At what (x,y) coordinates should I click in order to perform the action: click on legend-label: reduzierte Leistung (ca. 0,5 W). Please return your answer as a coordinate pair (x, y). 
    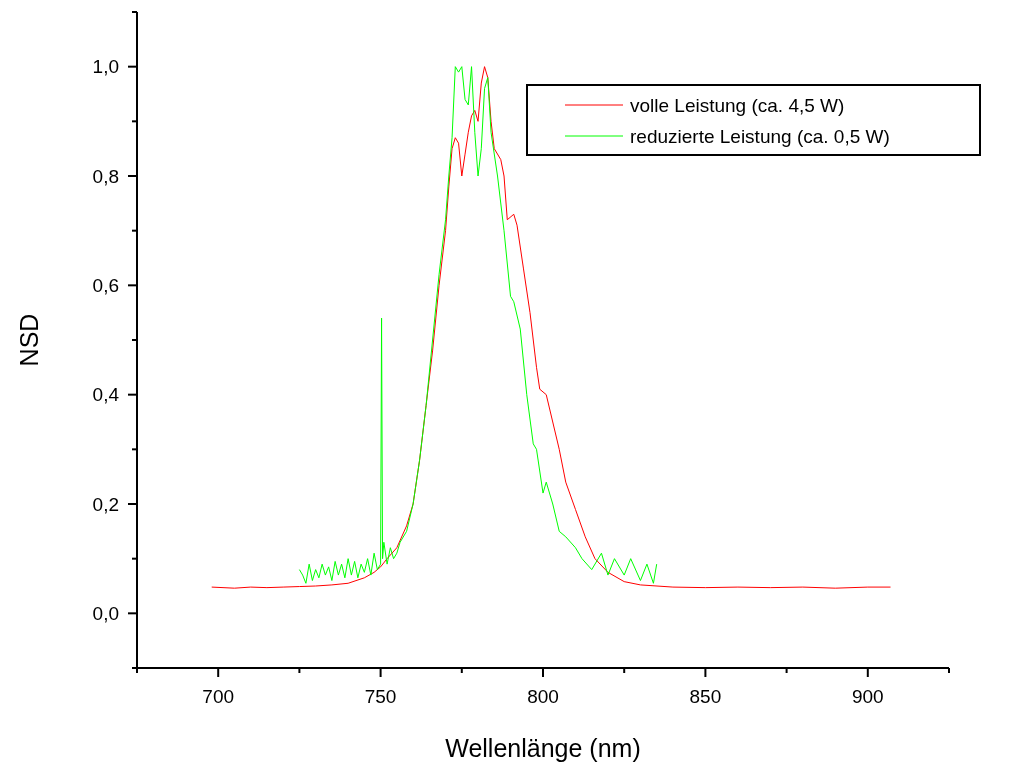
    Looking at the image, I should click on (760, 136).